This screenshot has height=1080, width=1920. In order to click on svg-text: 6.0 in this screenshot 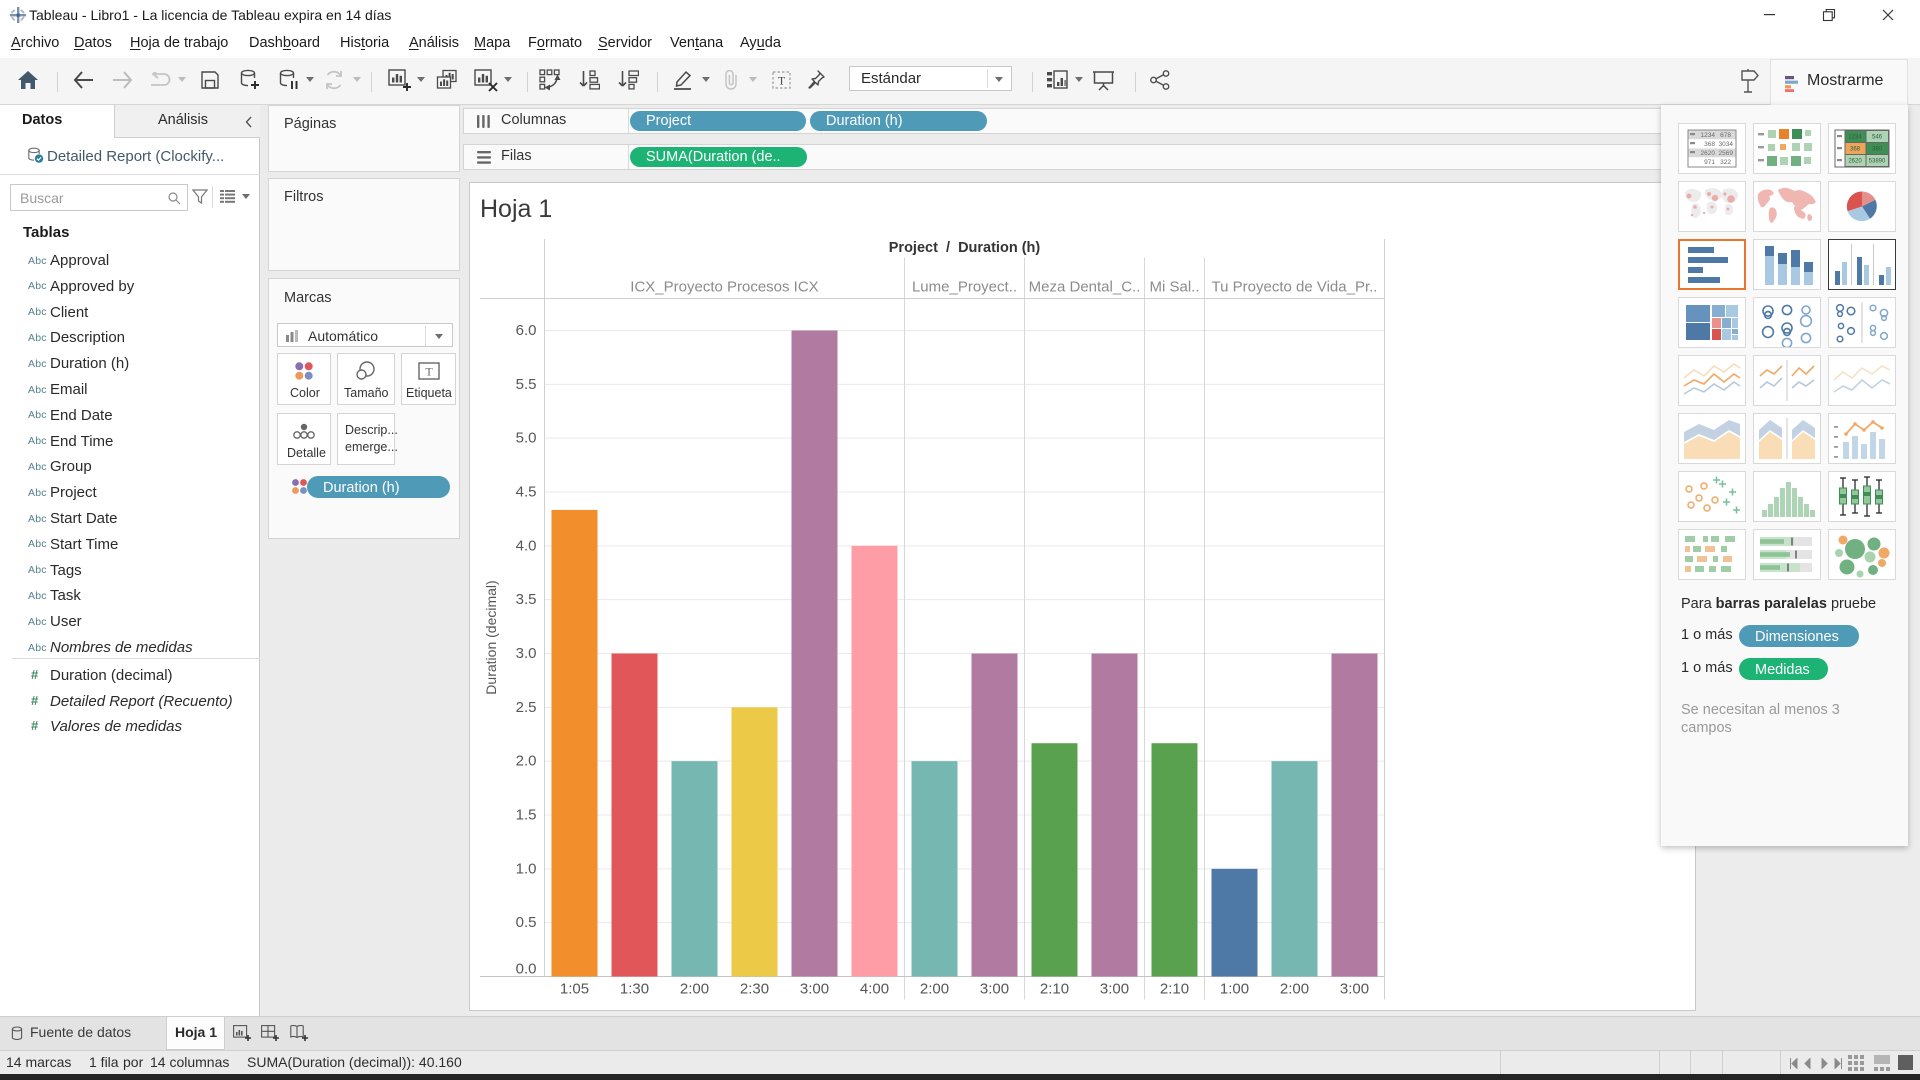, I will do `click(526, 330)`.